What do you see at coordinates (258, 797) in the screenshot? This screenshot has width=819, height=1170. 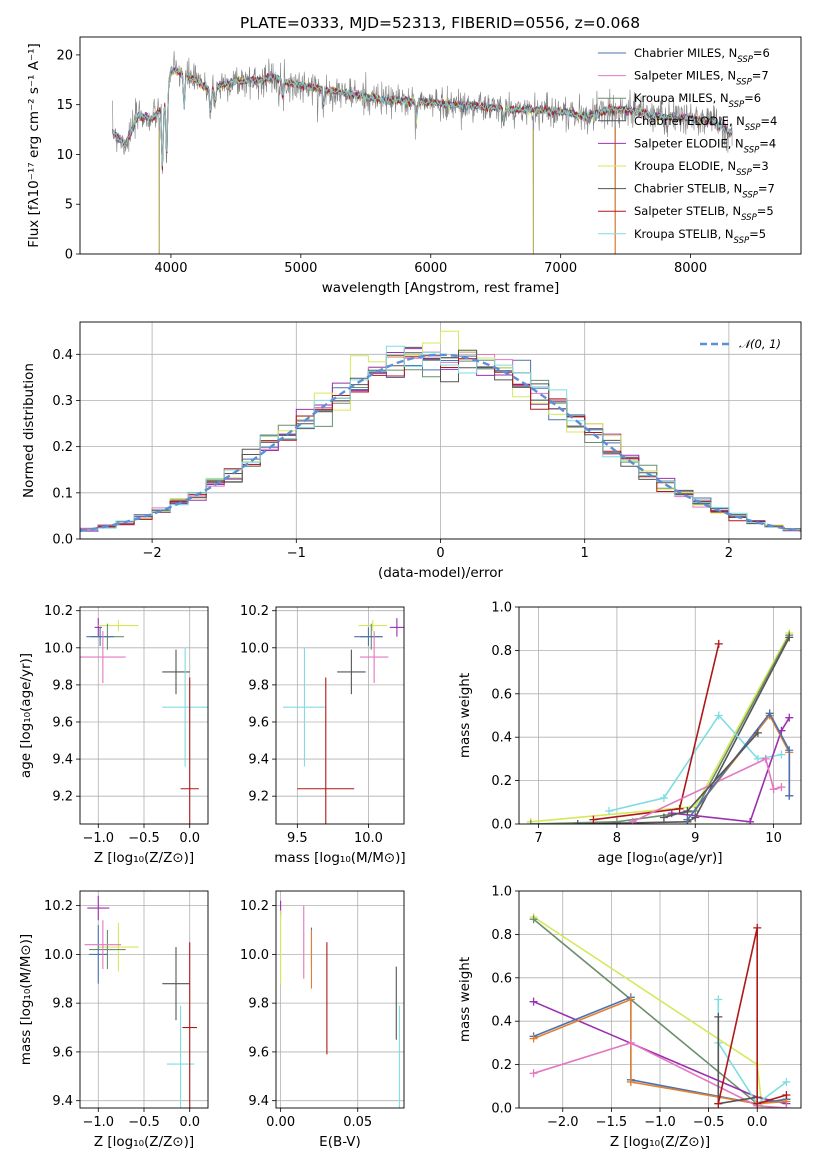 I see `y-tick-label: 9.2` at bounding box center [258, 797].